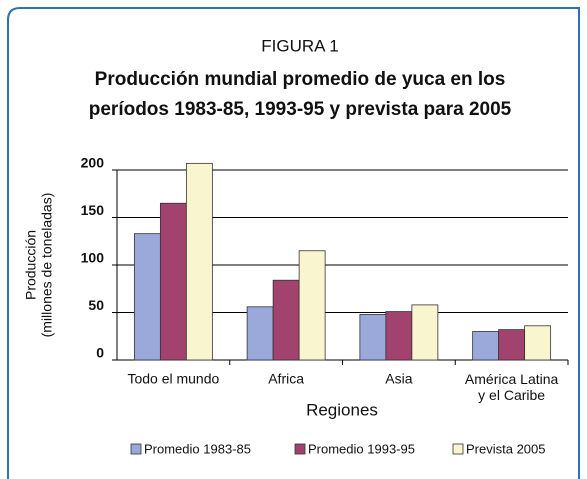  I want to click on y-tick-label: 200, so click(93, 163).